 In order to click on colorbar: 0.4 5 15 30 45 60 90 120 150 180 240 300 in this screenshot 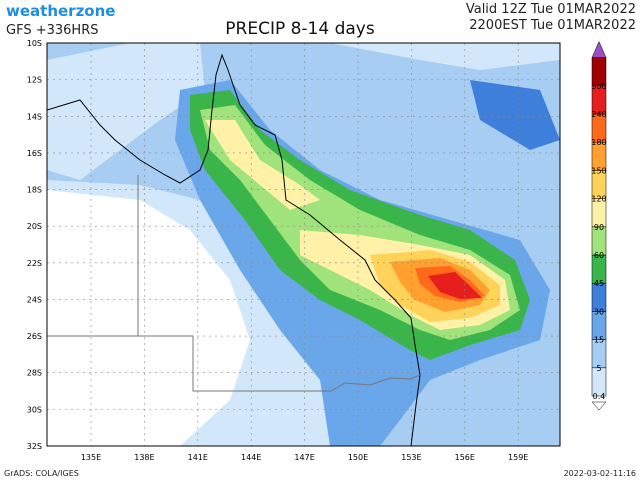, I will do `click(599, 225)`.